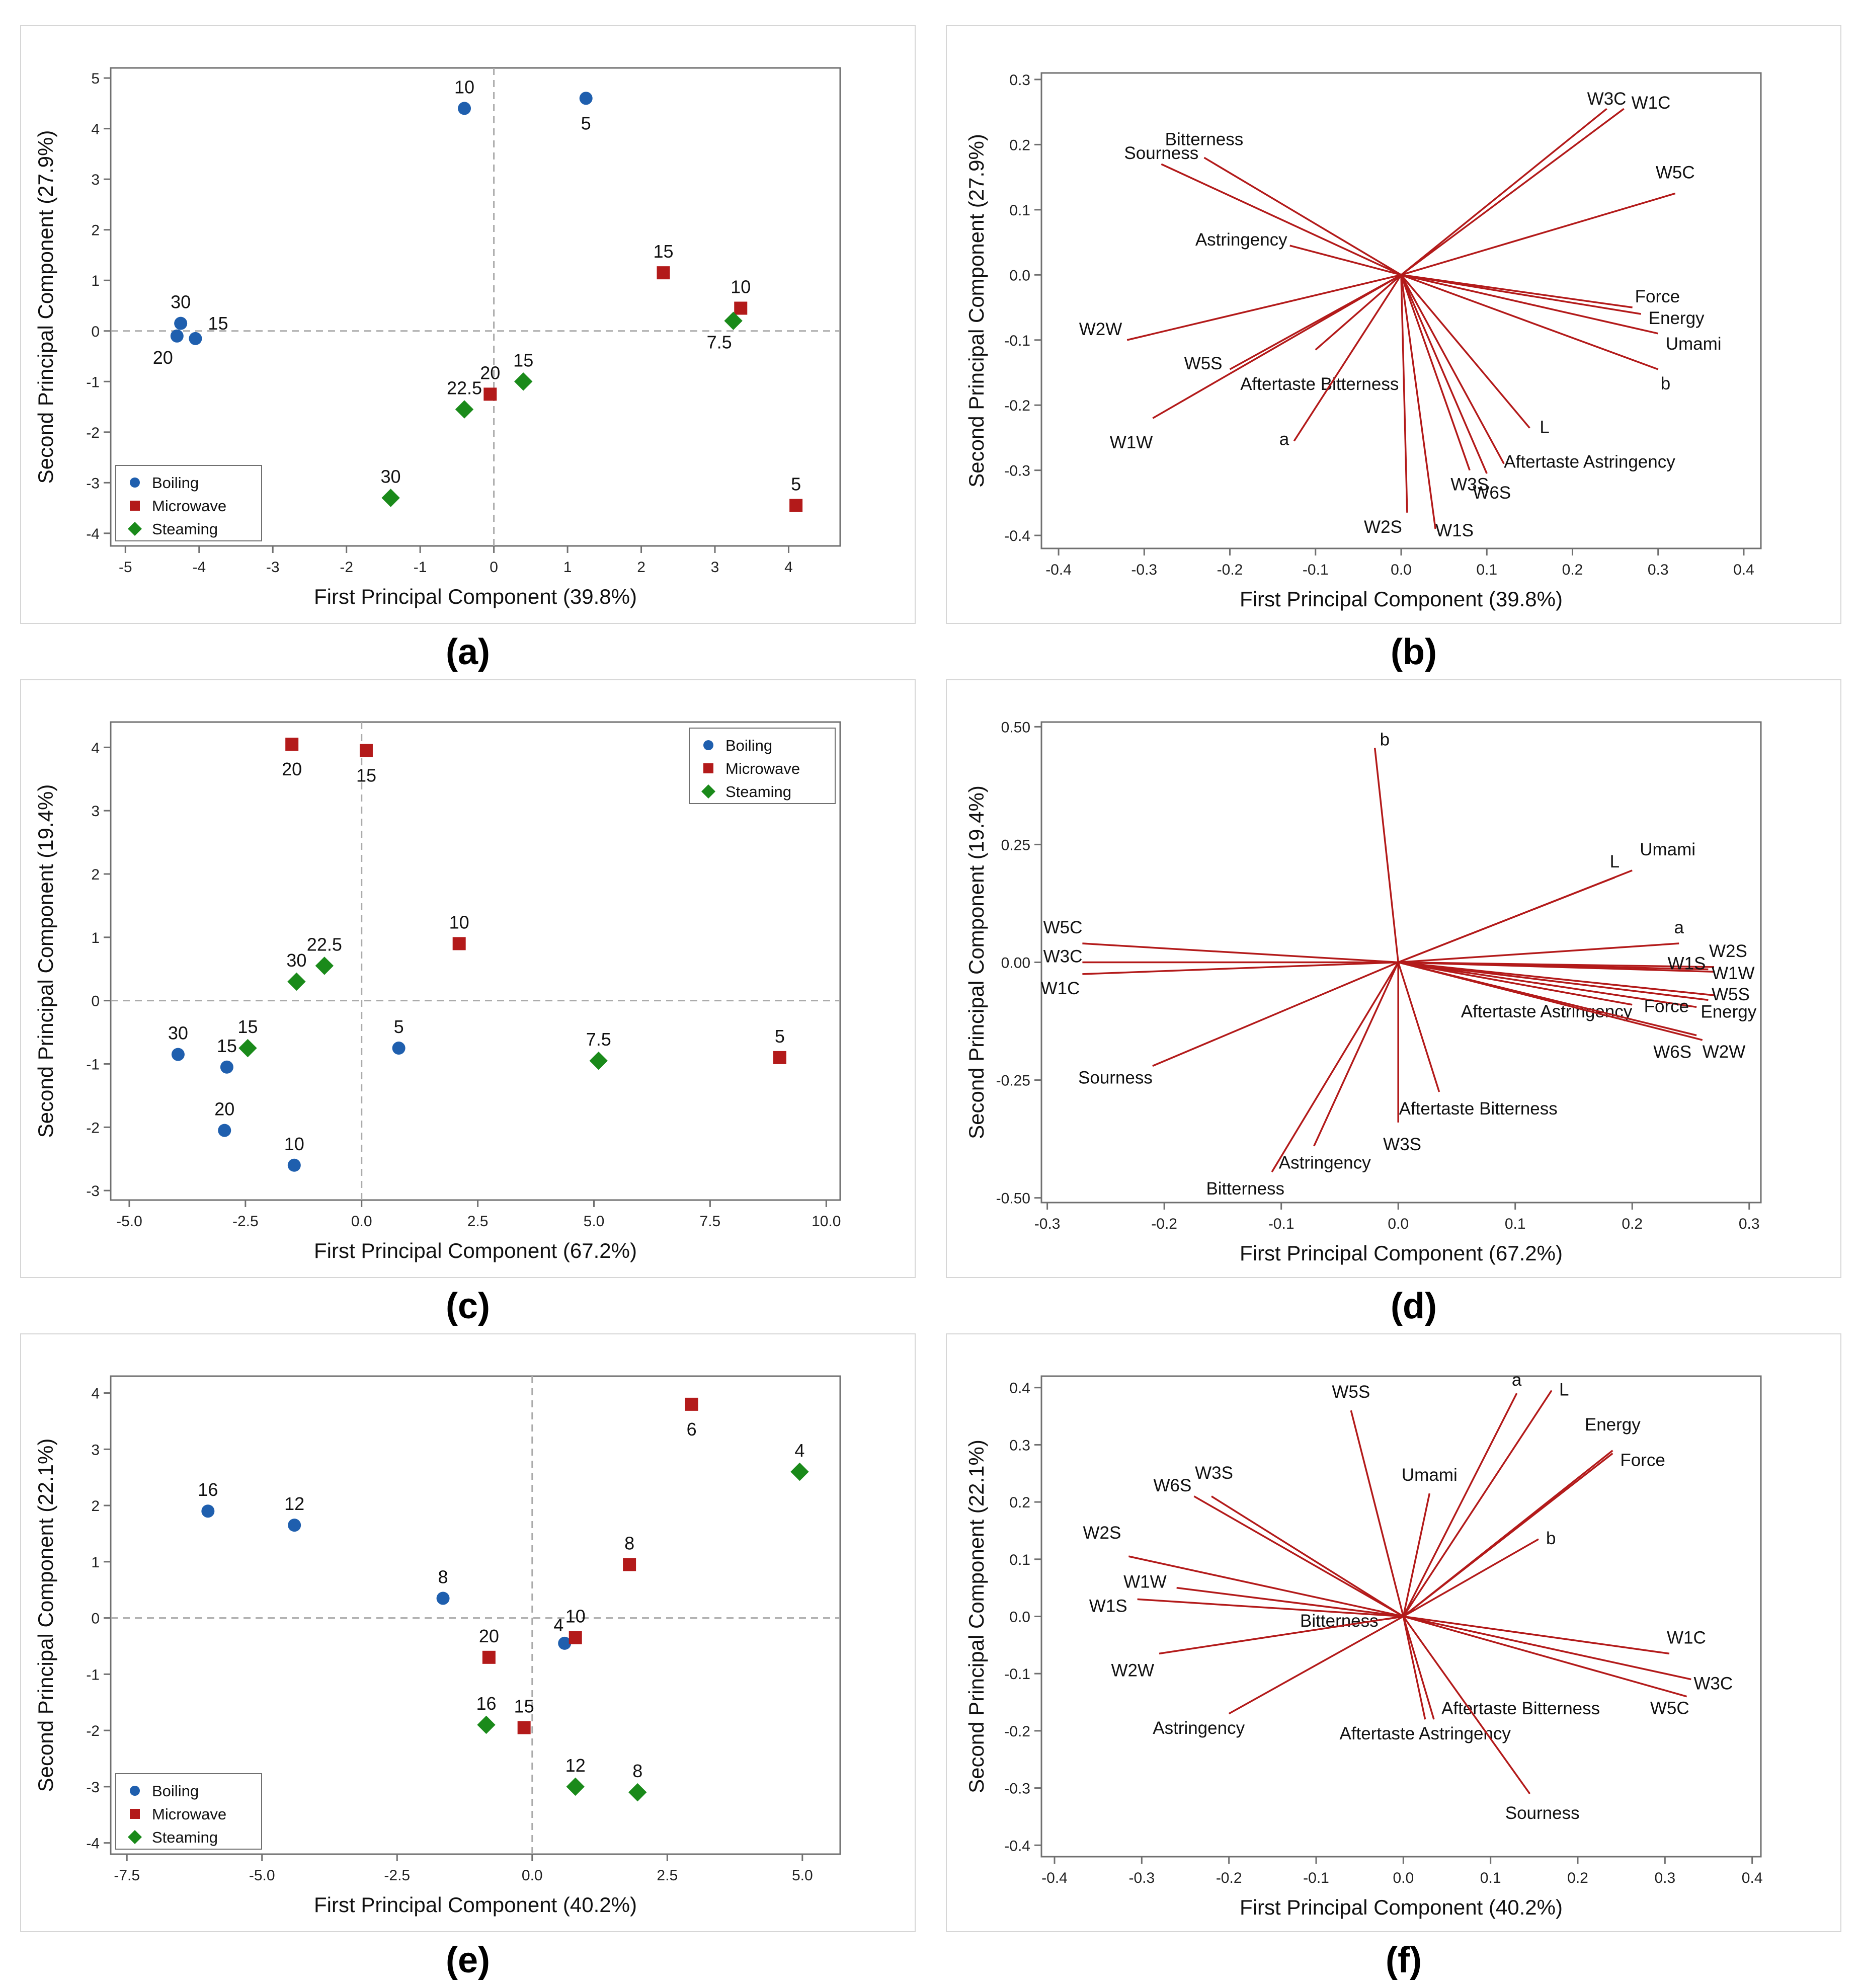  What do you see at coordinates (465, 388) in the screenshot?
I see `point-label-a-steaming-2: 22.5` at bounding box center [465, 388].